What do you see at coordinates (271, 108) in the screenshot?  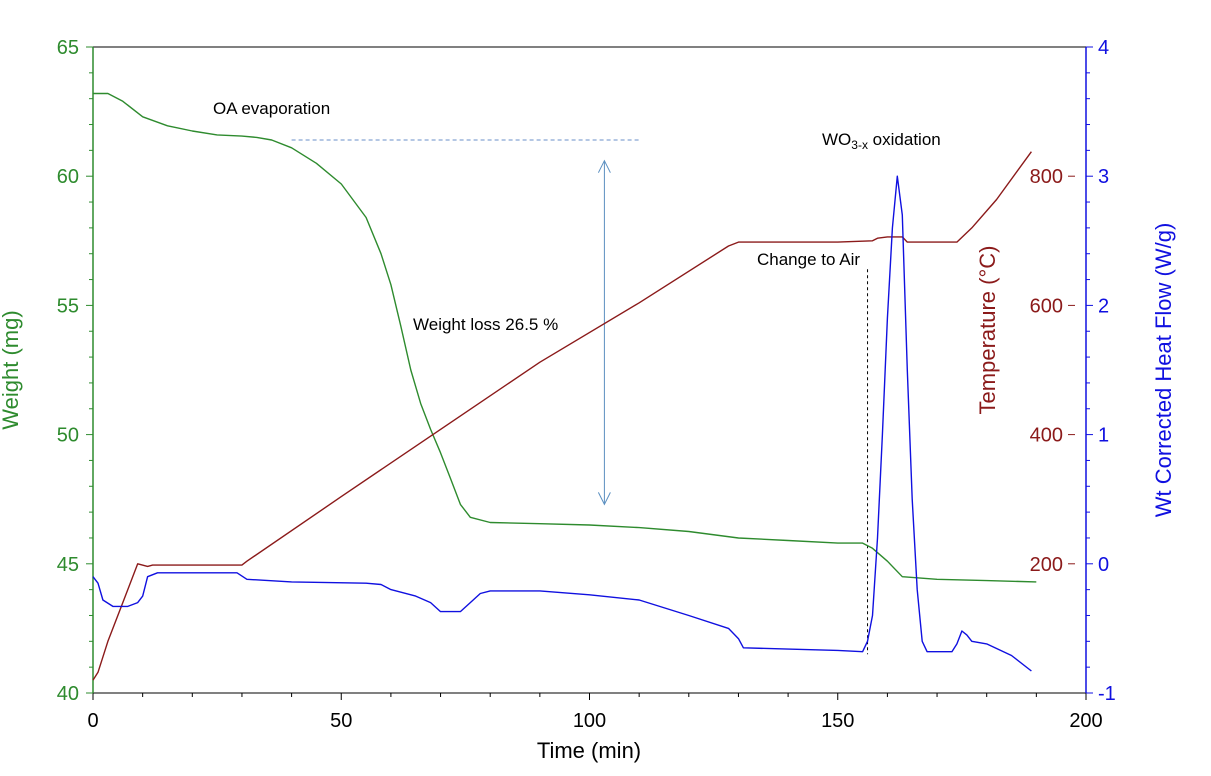 I see `annotation-oa-evaporation: OA evaporation` at bounding box center [271, 108].